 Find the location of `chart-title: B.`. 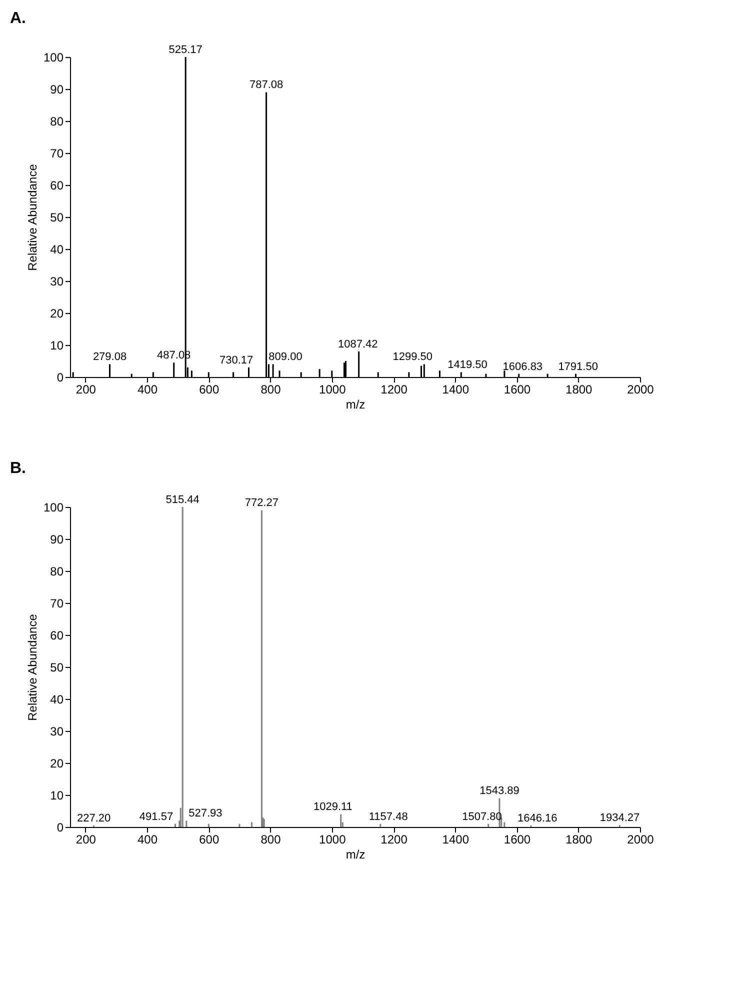

chart-title: B. is located at coordinates (18, 468).